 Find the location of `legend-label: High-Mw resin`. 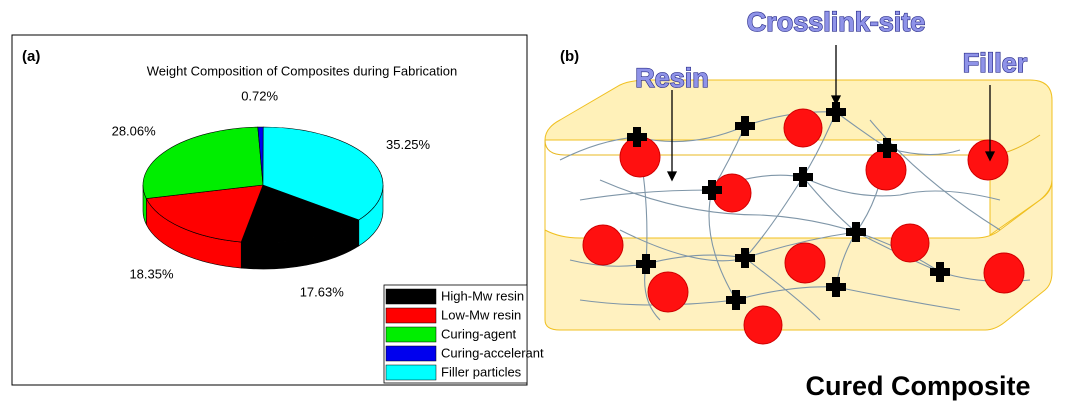

legend-label: High-Mw resin is located at coordinates (482, 295).